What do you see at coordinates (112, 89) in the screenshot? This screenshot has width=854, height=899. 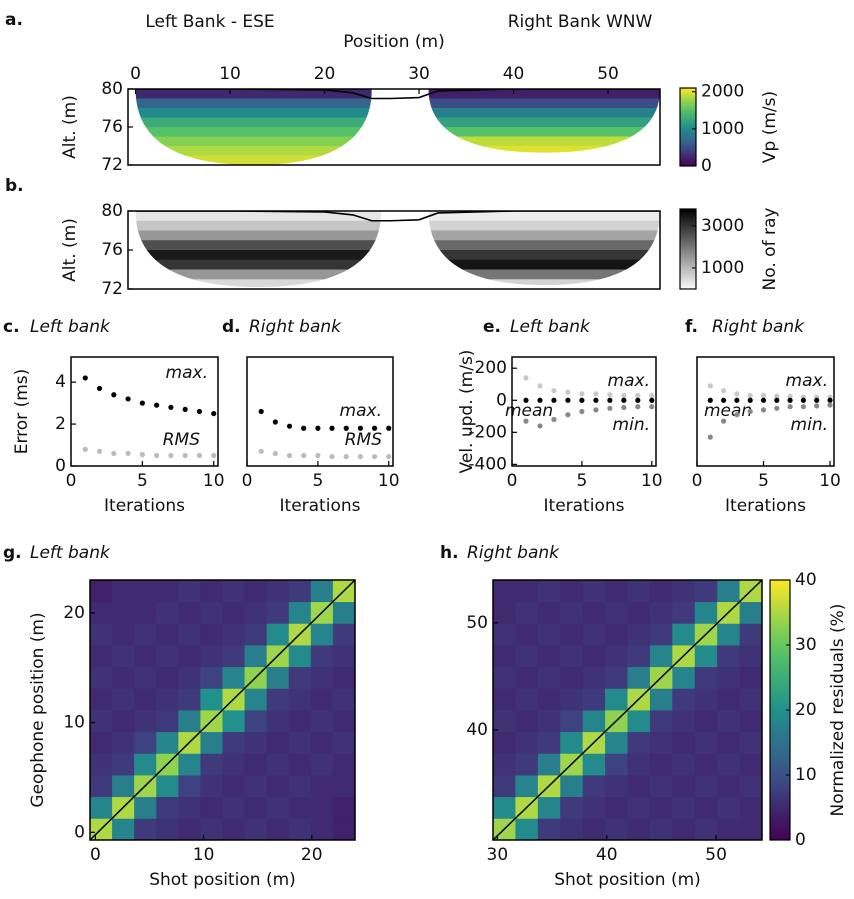 I see `y-tick-label: 80` at bounding box center [112, 89].